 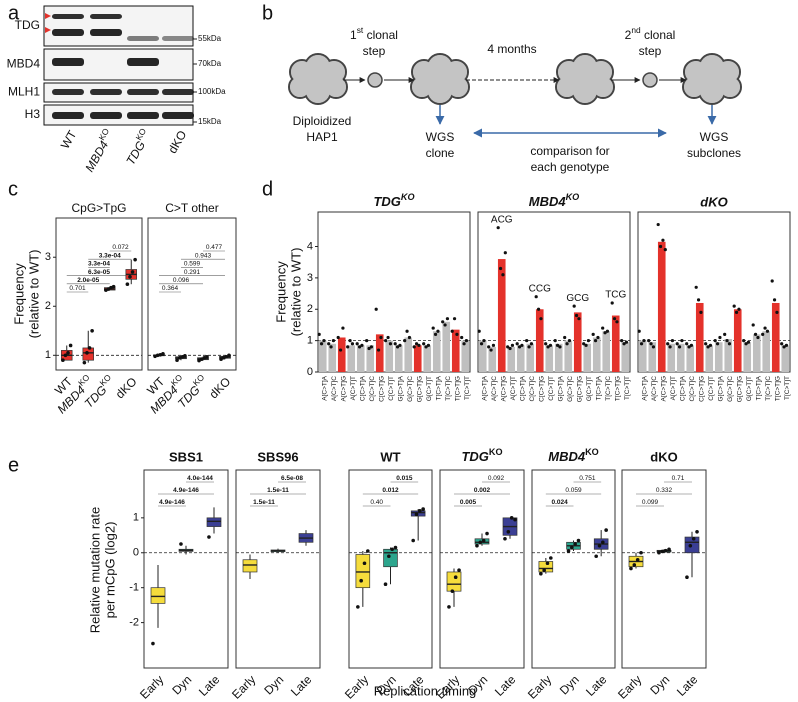 What do you see at coordinates (380, 35) in the screenshot?
I see `step-label-part: clonal` at bounding box center [380, 35].